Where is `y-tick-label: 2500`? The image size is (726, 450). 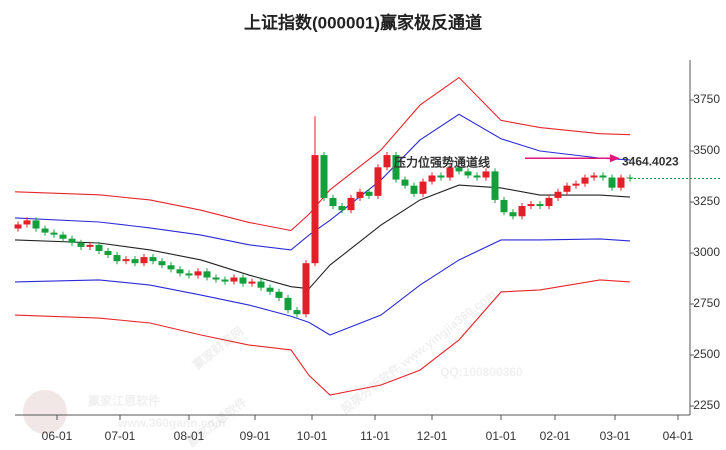 y-tick-label: 2500 is located at coordinates (706, 354).